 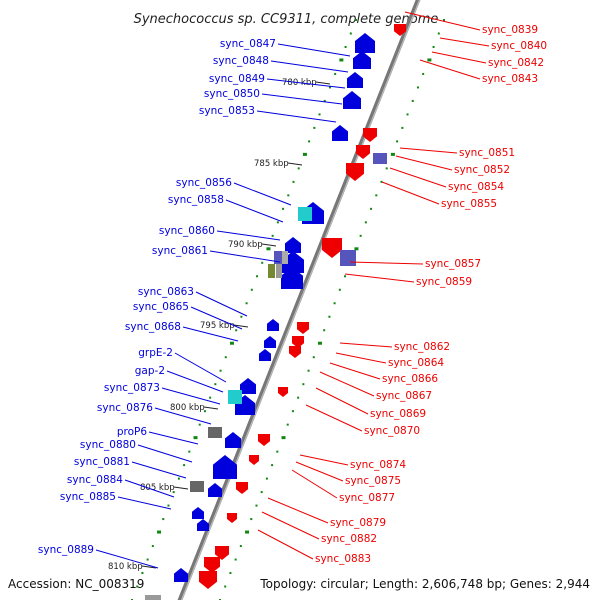 What do you see at coordinates (392, 431) in the screenshot?
I see `gene-label-sync-0870: sync_0870` at bounding box center [392, 431].